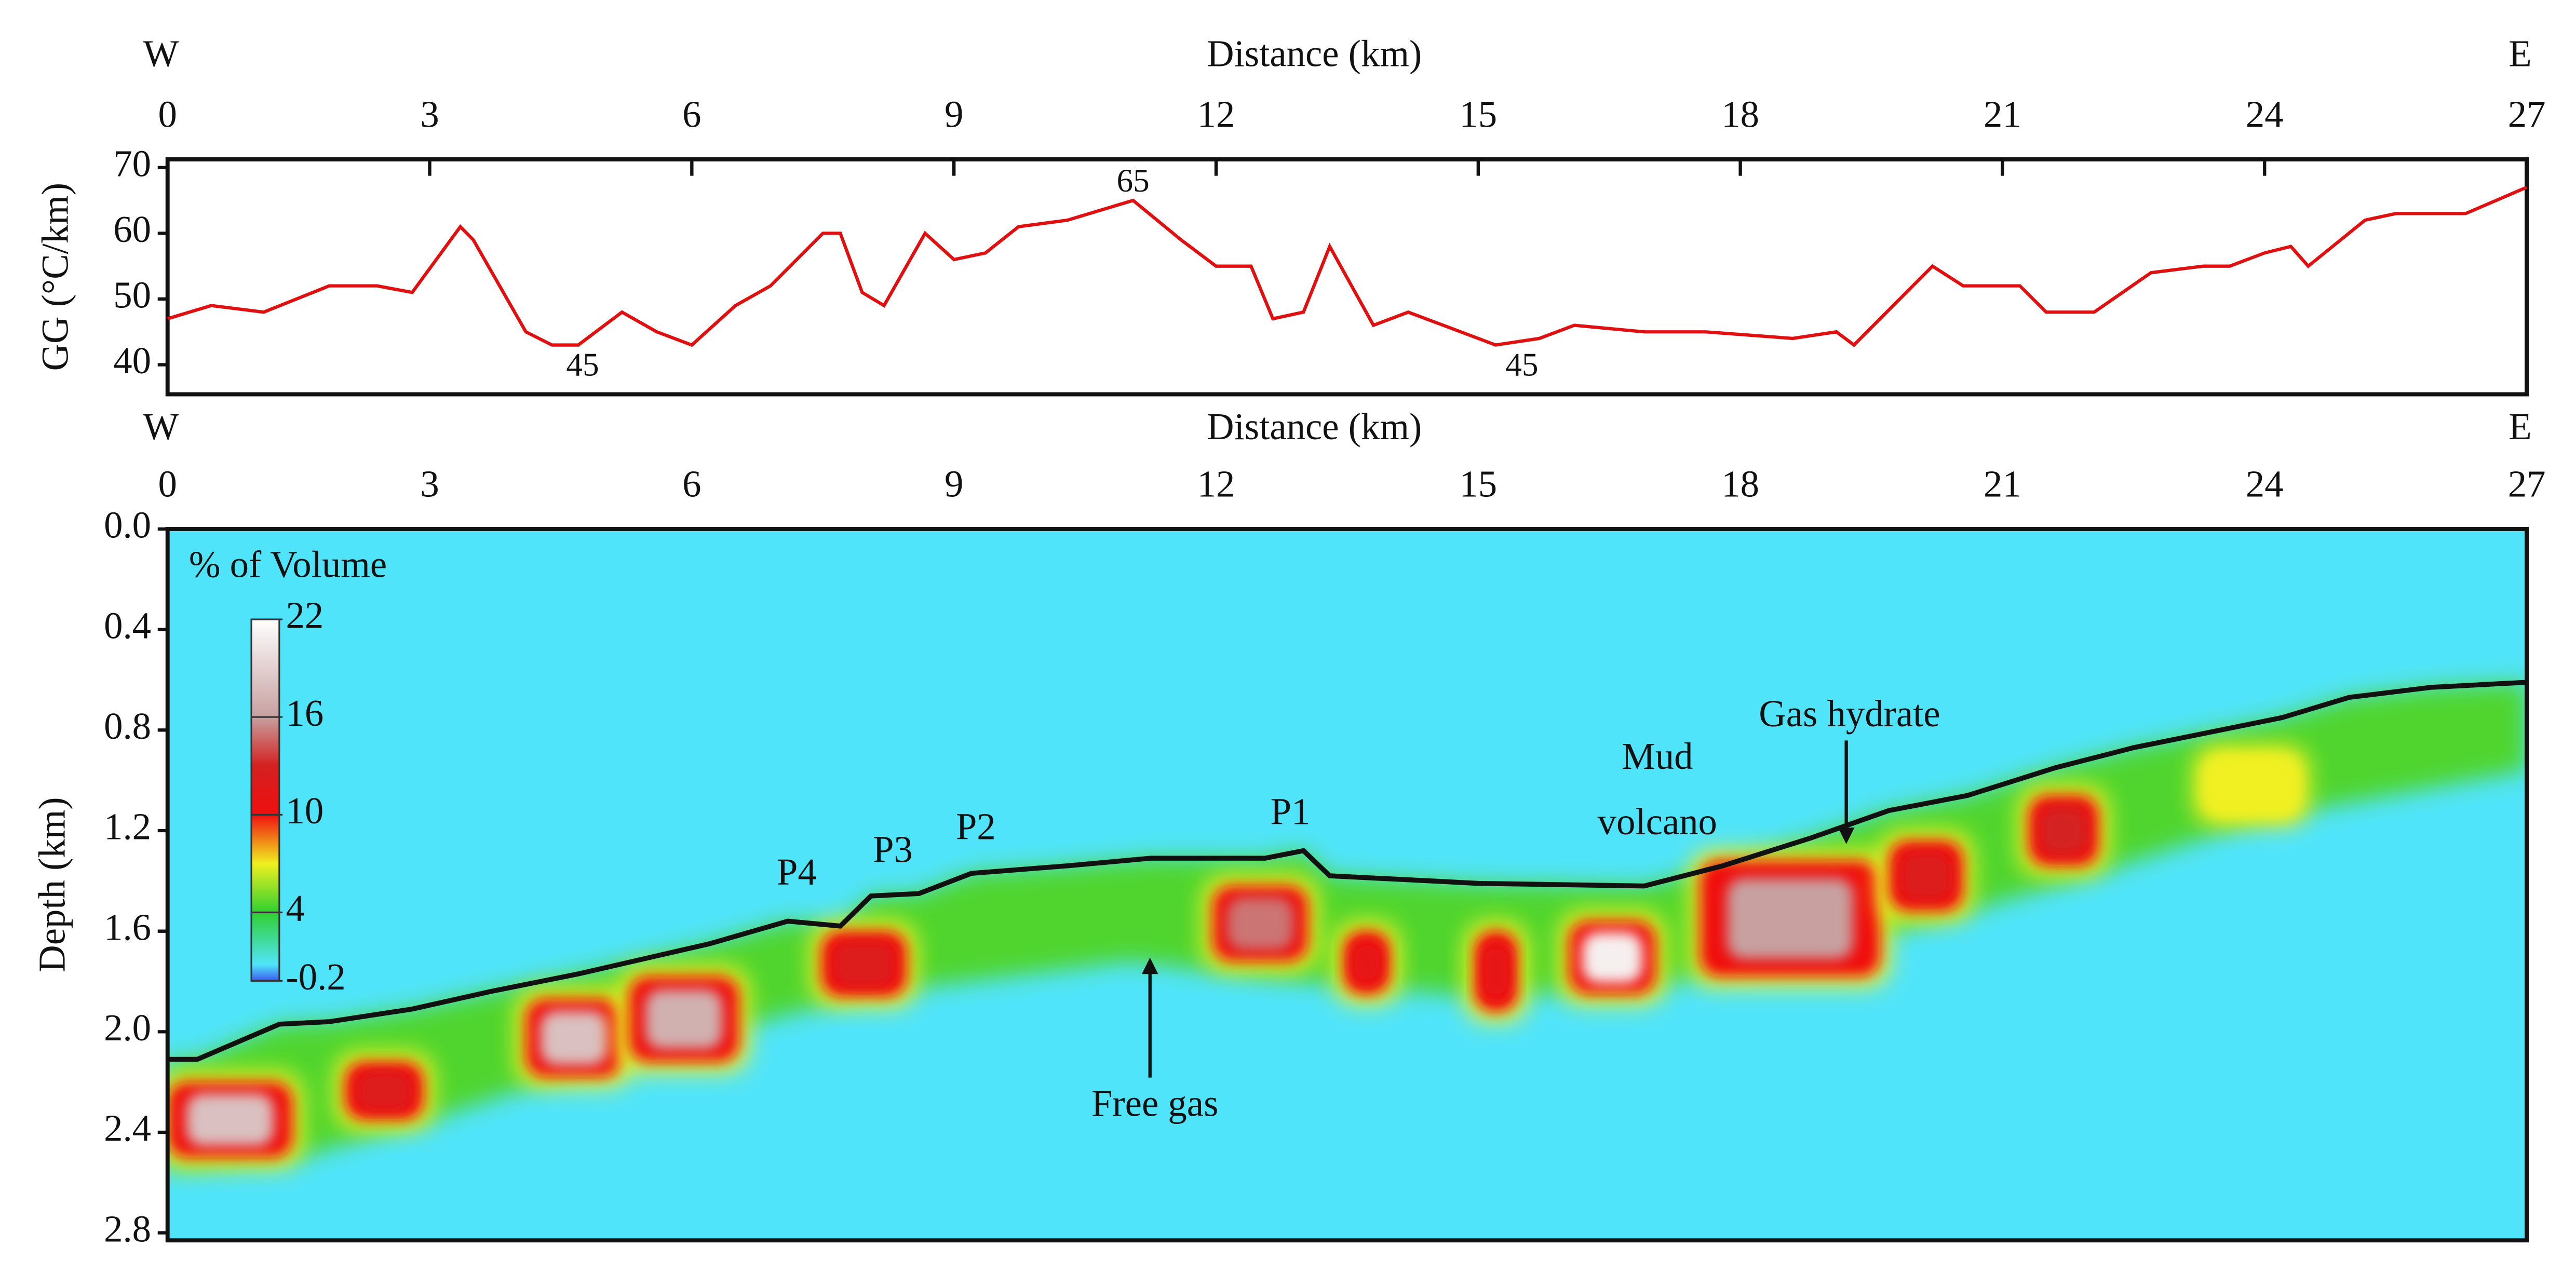 The image size is (2576, 1288). Describe the element at coordinates (127, 525) in the screenshot. I see `y-tick-label: 0.0` at that location.